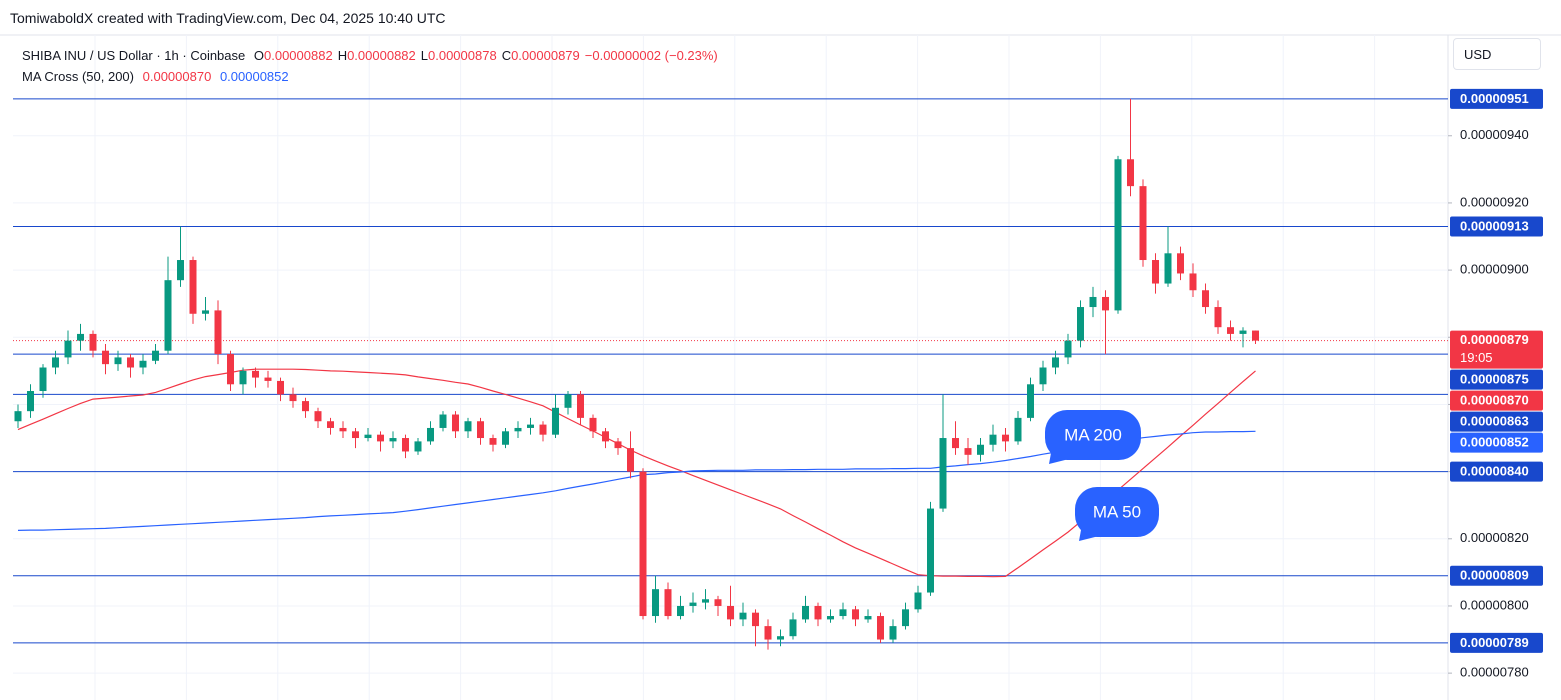 Image resolution: width=1561 pixels, height=700 pixels. I want to click on level-label: 0.00000951, so click(1494, 98).